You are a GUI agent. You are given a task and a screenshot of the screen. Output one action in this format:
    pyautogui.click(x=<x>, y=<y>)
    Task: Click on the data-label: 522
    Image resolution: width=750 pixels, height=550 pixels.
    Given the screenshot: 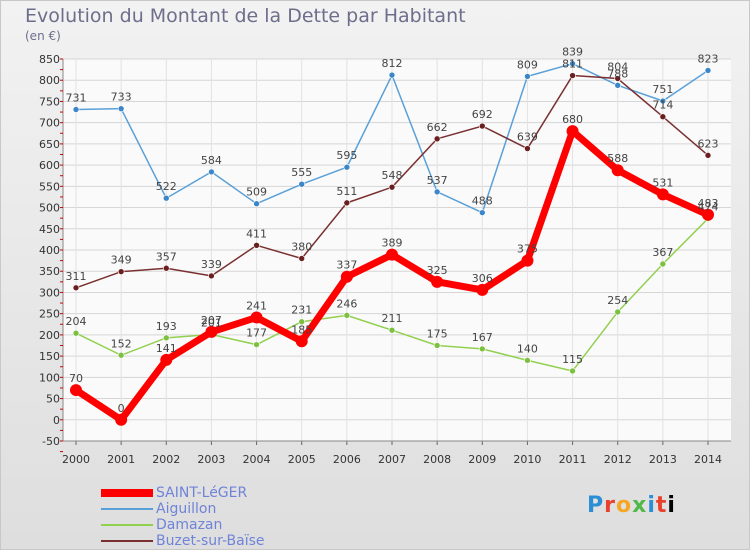 What is the action you would take?
    pyautogui.click(x=166, y=186)
    